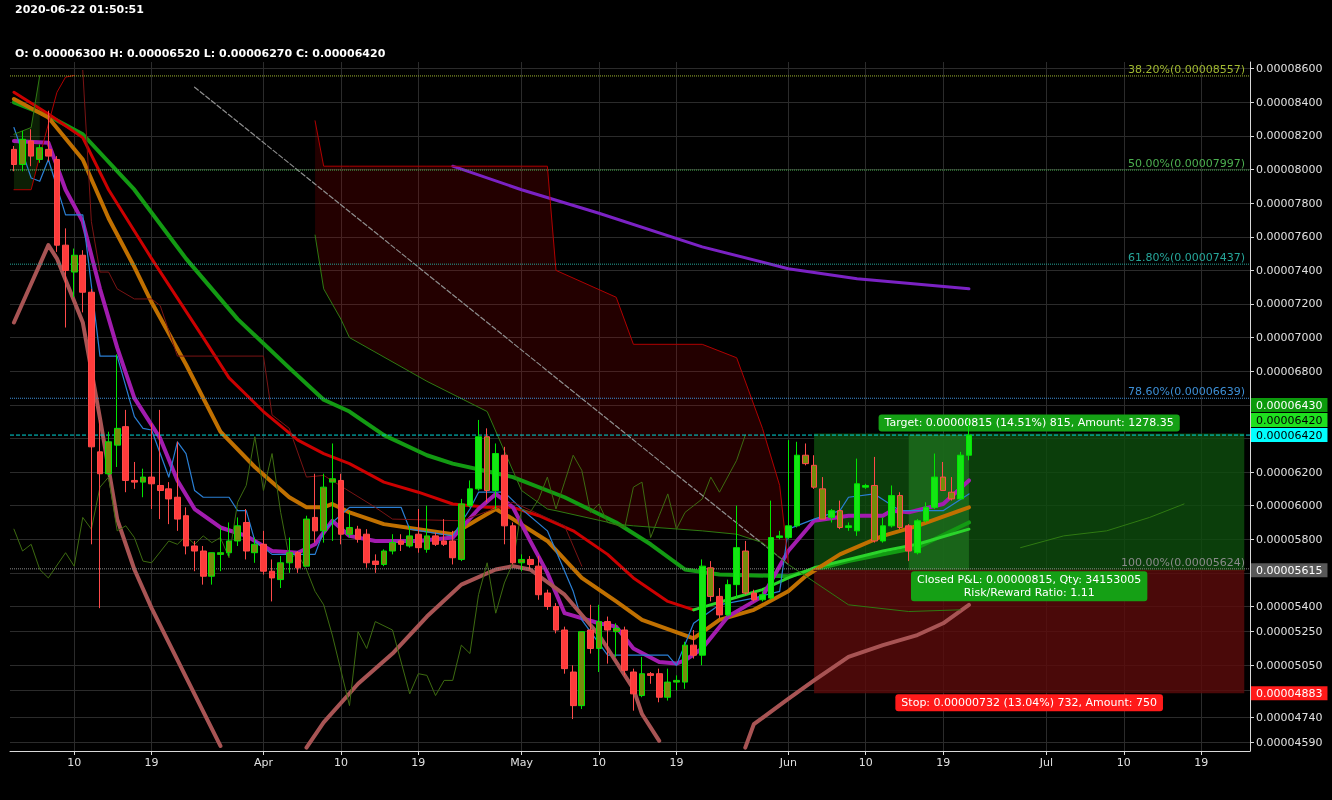 The image size is (1332, 800). What do you see at coordinates (1289, 203) in the screenshot?
I see `y-tick-label: 0.00007800` at bounding box center [1289, 203].